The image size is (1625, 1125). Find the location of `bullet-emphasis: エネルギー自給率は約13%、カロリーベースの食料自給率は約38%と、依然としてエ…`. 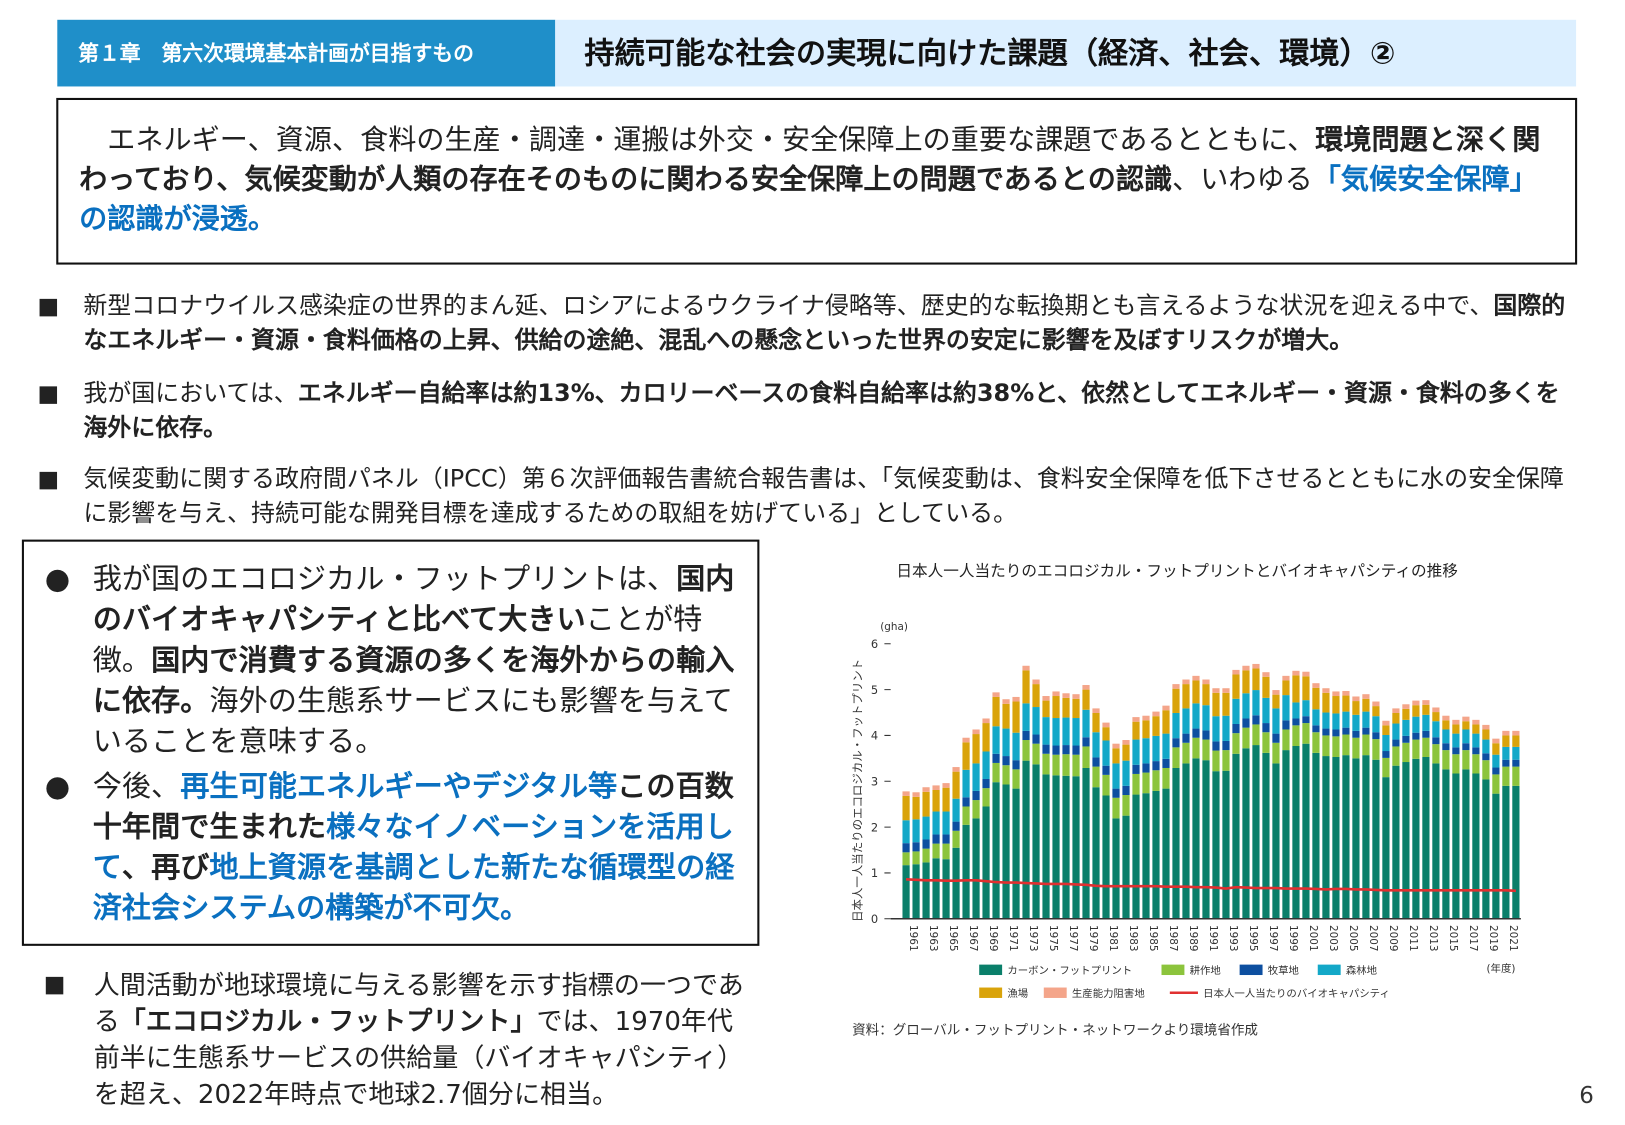

bullet-emphasis: エネルギー自給率は約13%、カロリーベースの食料自給率は約38%と、依然としてエ… is located at coordinates (821, 411).